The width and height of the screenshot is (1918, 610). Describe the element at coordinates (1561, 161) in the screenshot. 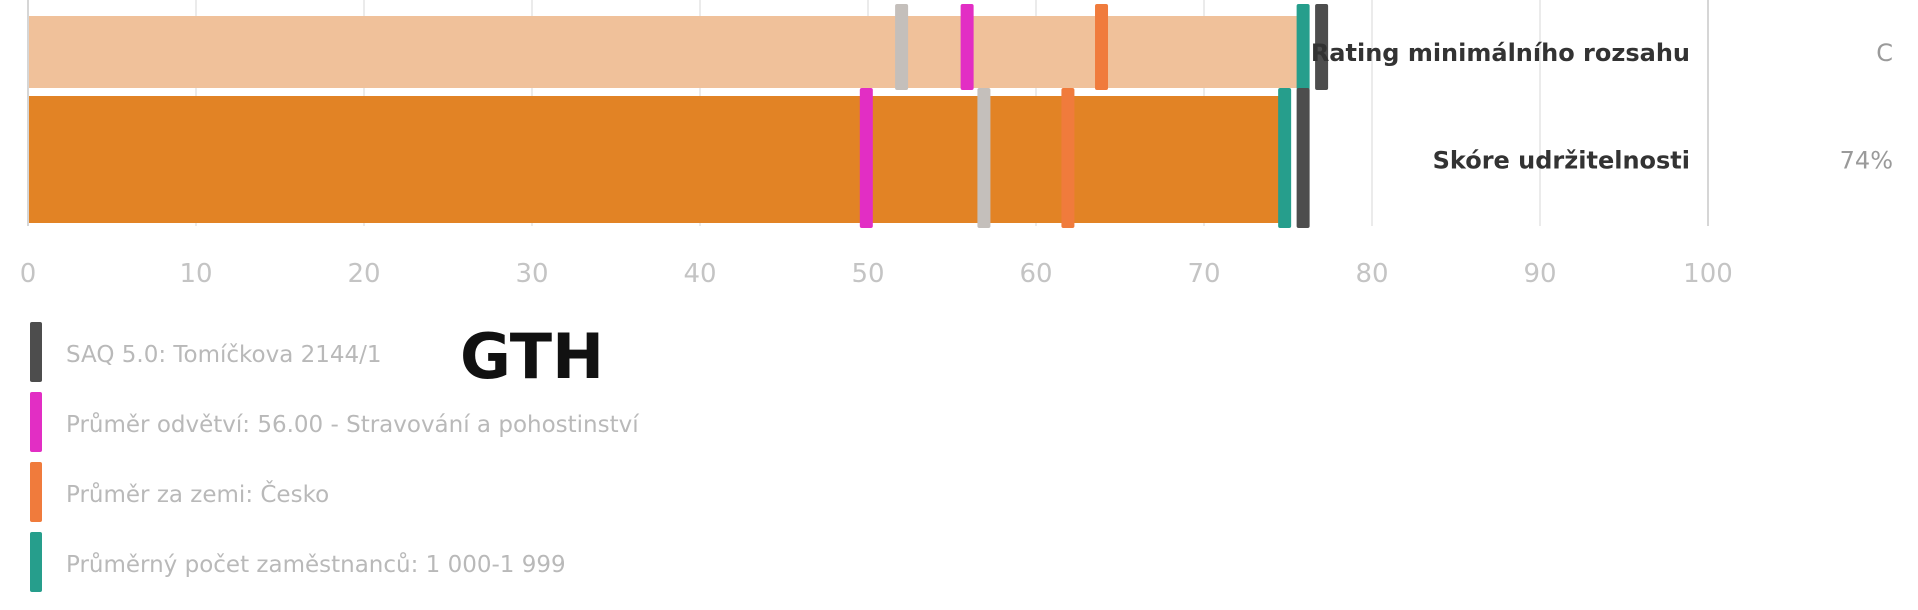

I see `row-label: Skóre udržitelnosti` at that location.